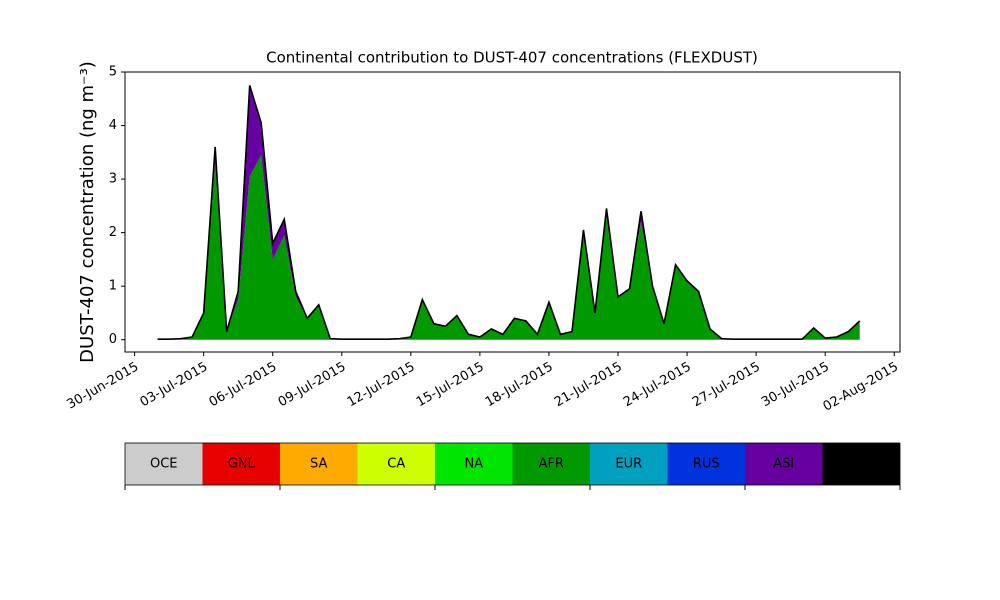 The height and width of the screenshot is (600, 1000). I want to click on x-tick-label: 24-Jul-2015, so click(657, 385).